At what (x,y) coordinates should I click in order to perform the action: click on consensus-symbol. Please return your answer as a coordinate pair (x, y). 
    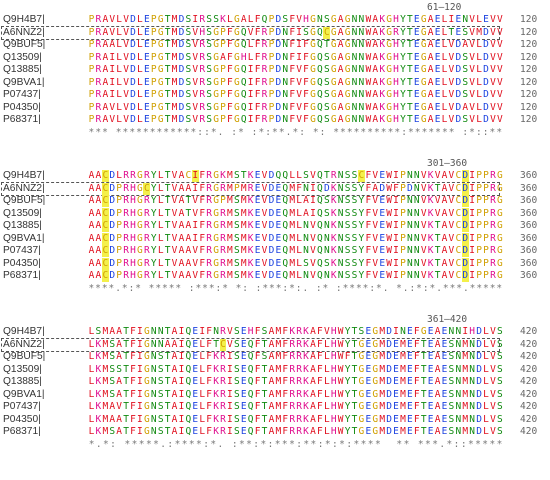
    Looking at the image, I should click on (413, 445).